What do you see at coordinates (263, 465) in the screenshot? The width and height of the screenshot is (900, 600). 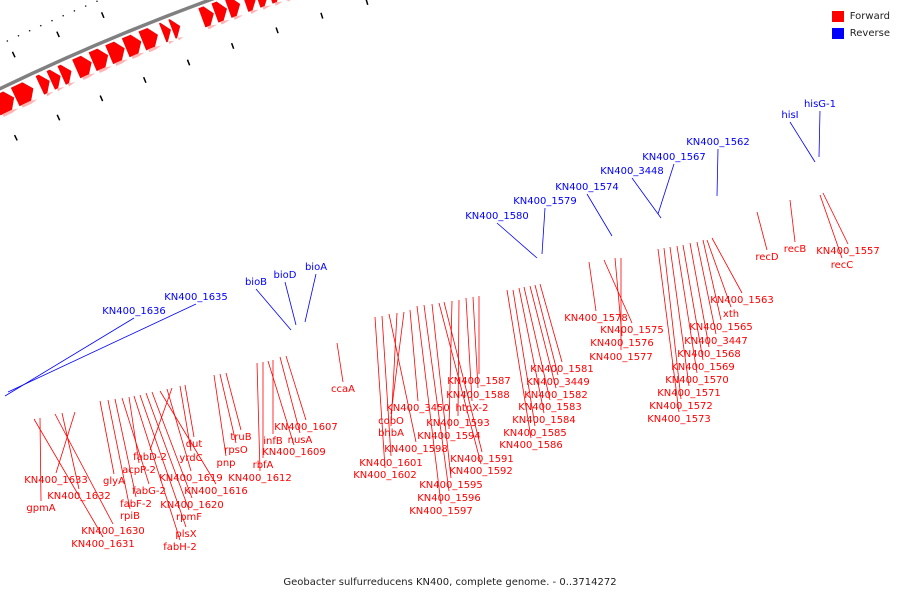 I see `forward-gene-label: rbfA` at bounding box center [263, 465].